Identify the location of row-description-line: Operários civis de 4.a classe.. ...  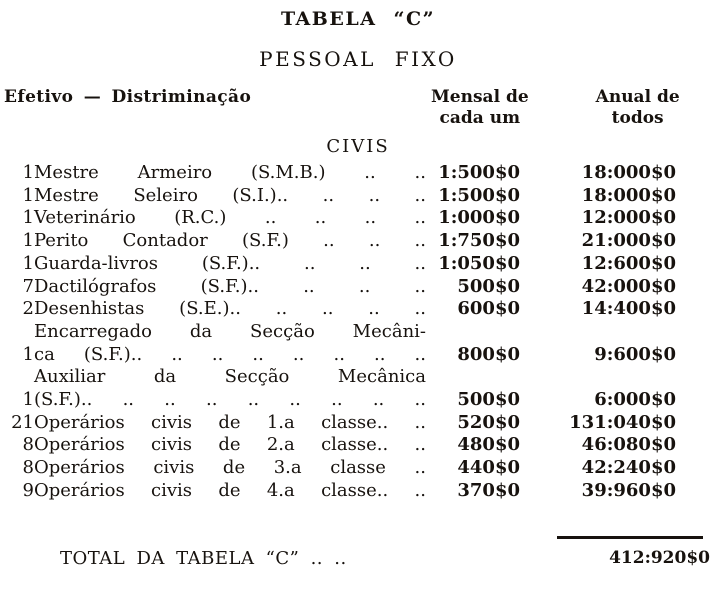
(230, 490).